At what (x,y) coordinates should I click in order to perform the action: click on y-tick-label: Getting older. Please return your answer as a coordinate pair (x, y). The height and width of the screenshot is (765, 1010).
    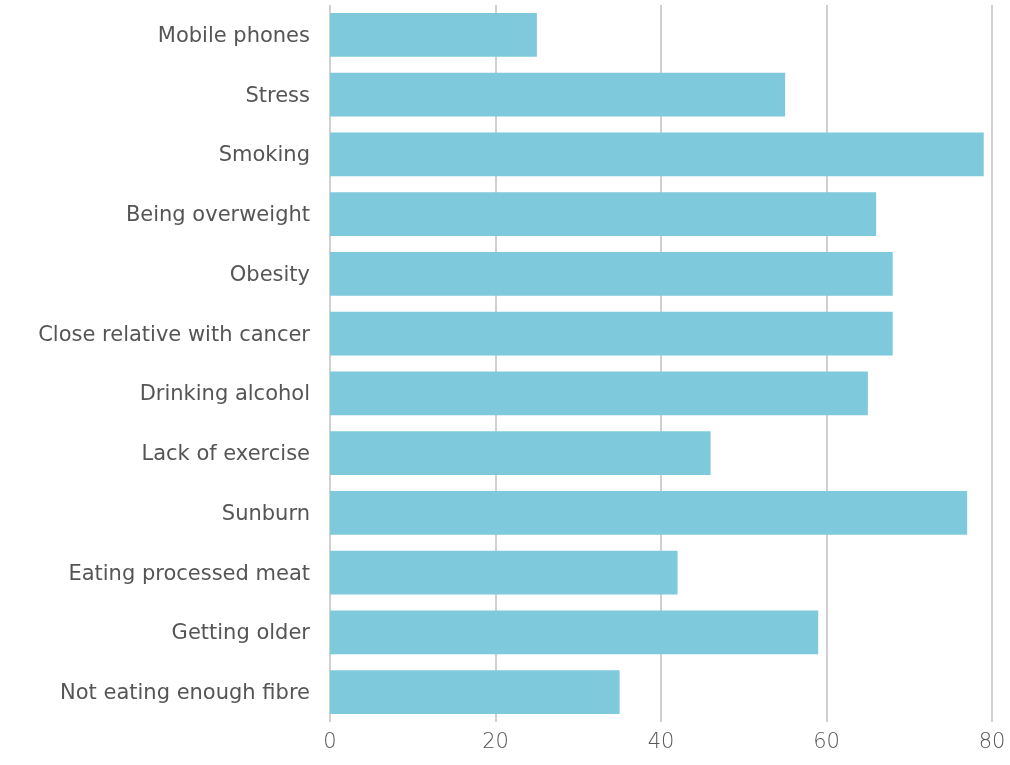
    Looking at the image, I should click on (241, 632).